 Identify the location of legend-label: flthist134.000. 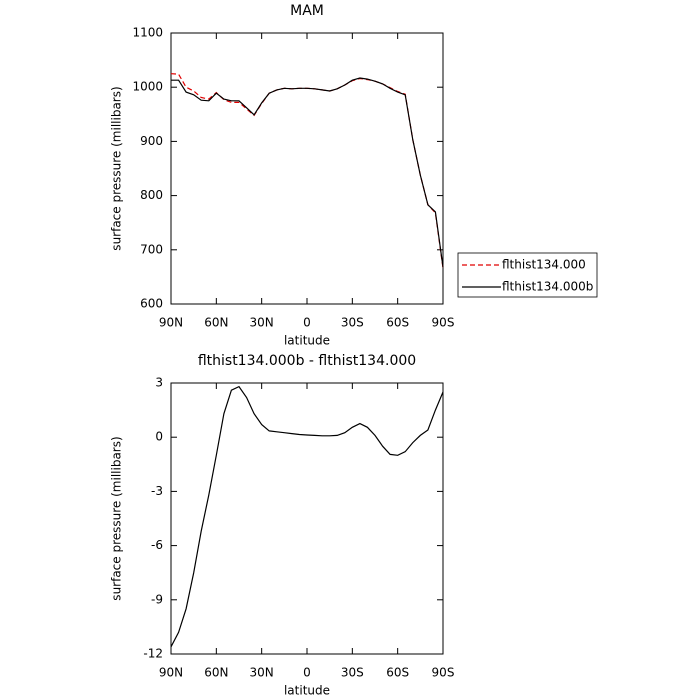
(544, 265).